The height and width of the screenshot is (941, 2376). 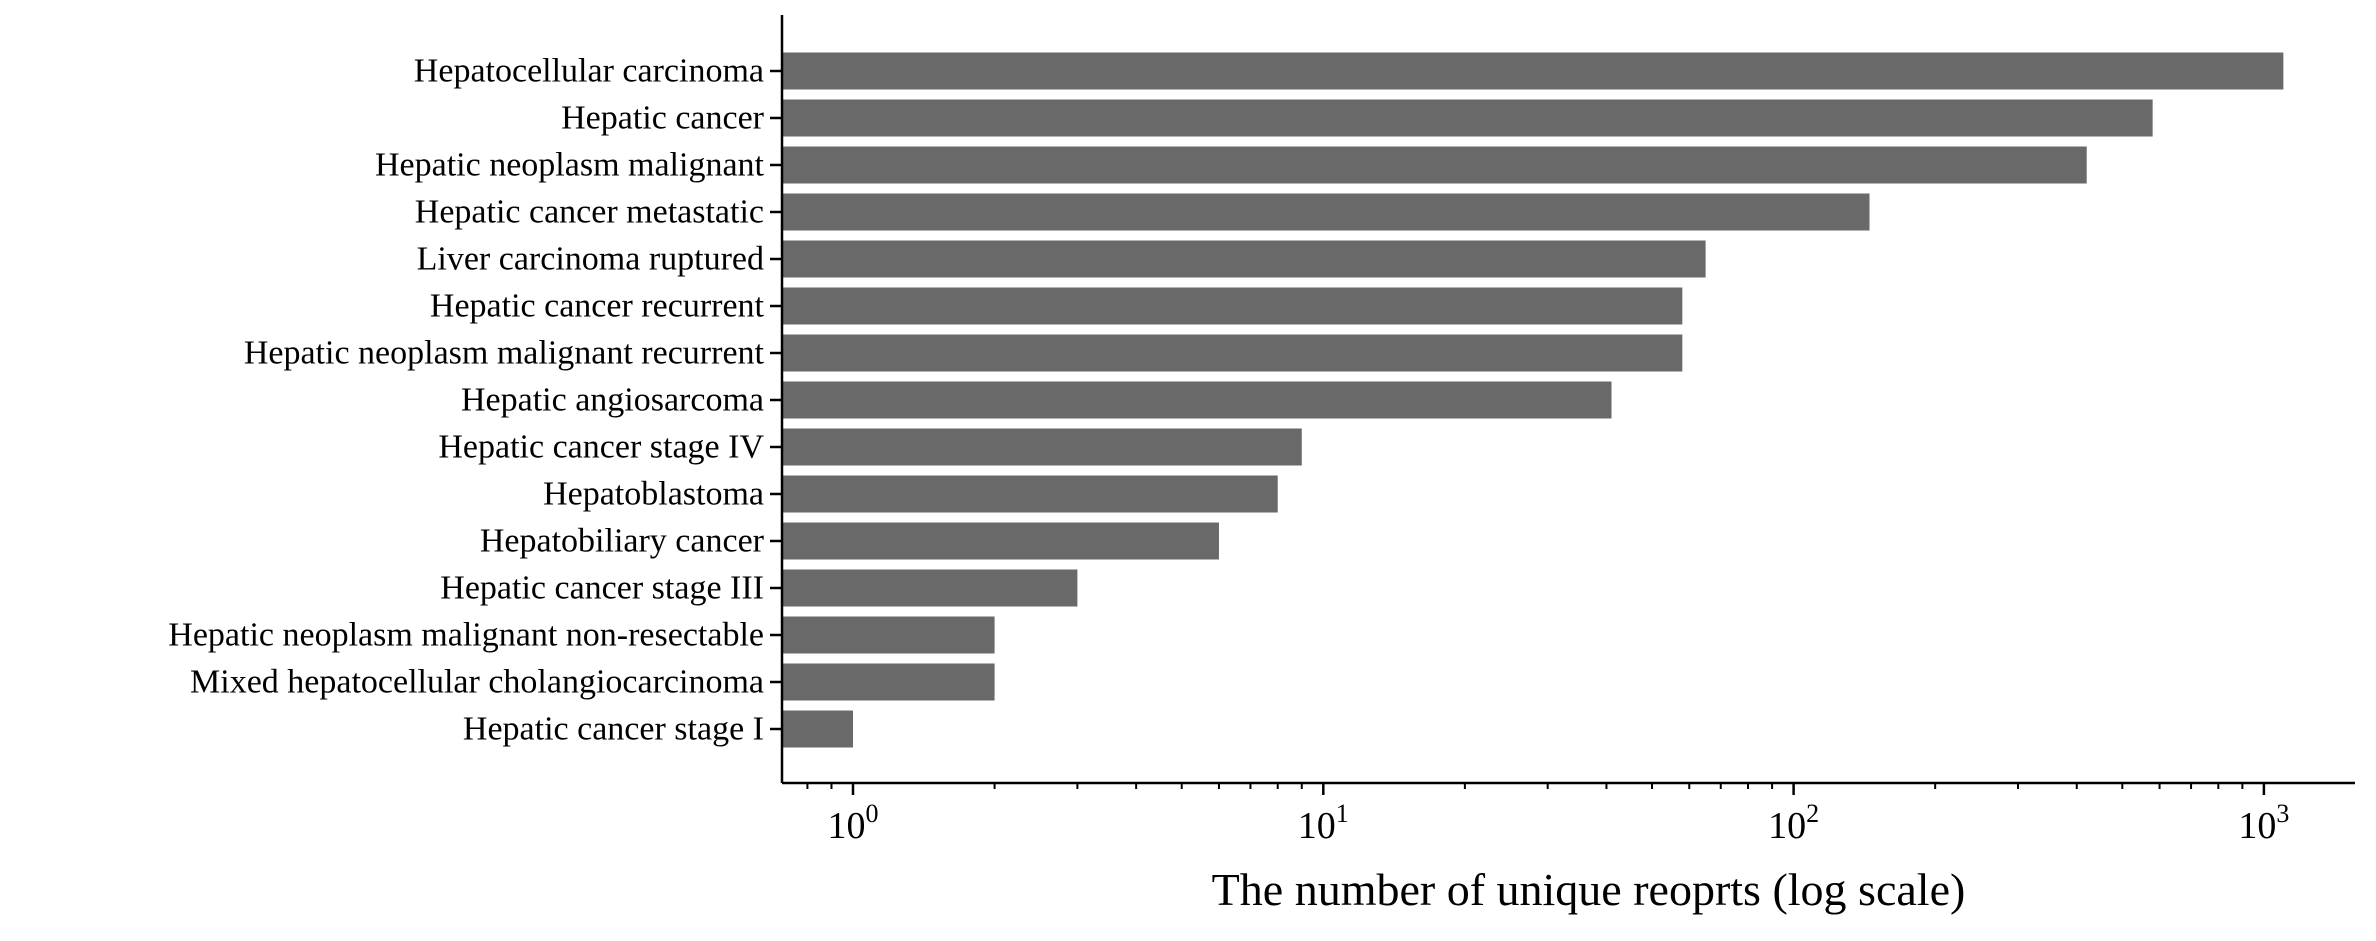 I want to click on x-axis-title: The number of unique reoprts (log scale), so click(x=1589, y=889).